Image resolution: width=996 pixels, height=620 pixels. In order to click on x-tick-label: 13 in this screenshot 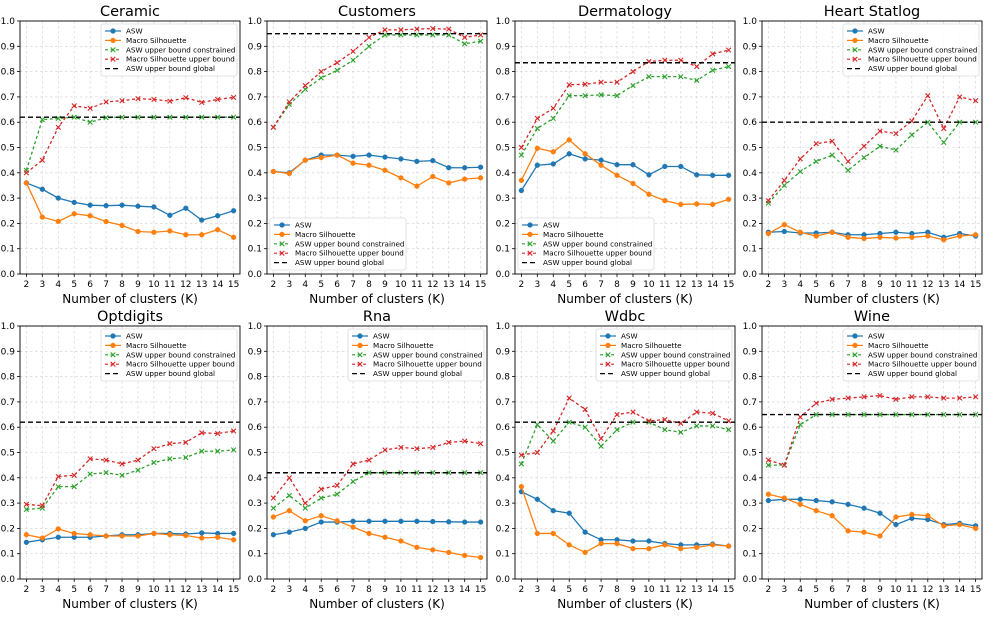, I will do `click(696, 285)`.